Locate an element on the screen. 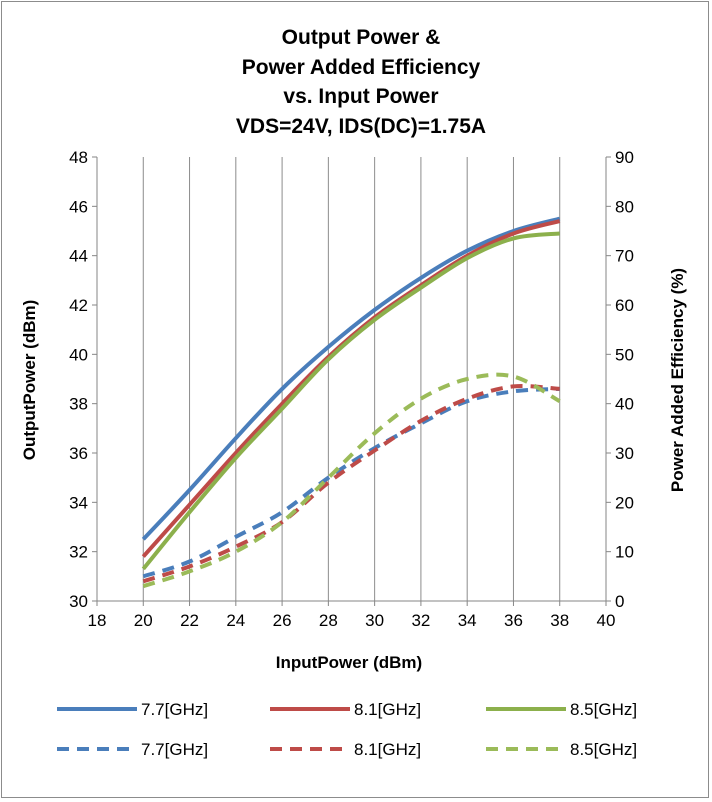 The width and height of the screenshot is (712, 802). x-tick-label: 22 is located at coordinates (189, 620).